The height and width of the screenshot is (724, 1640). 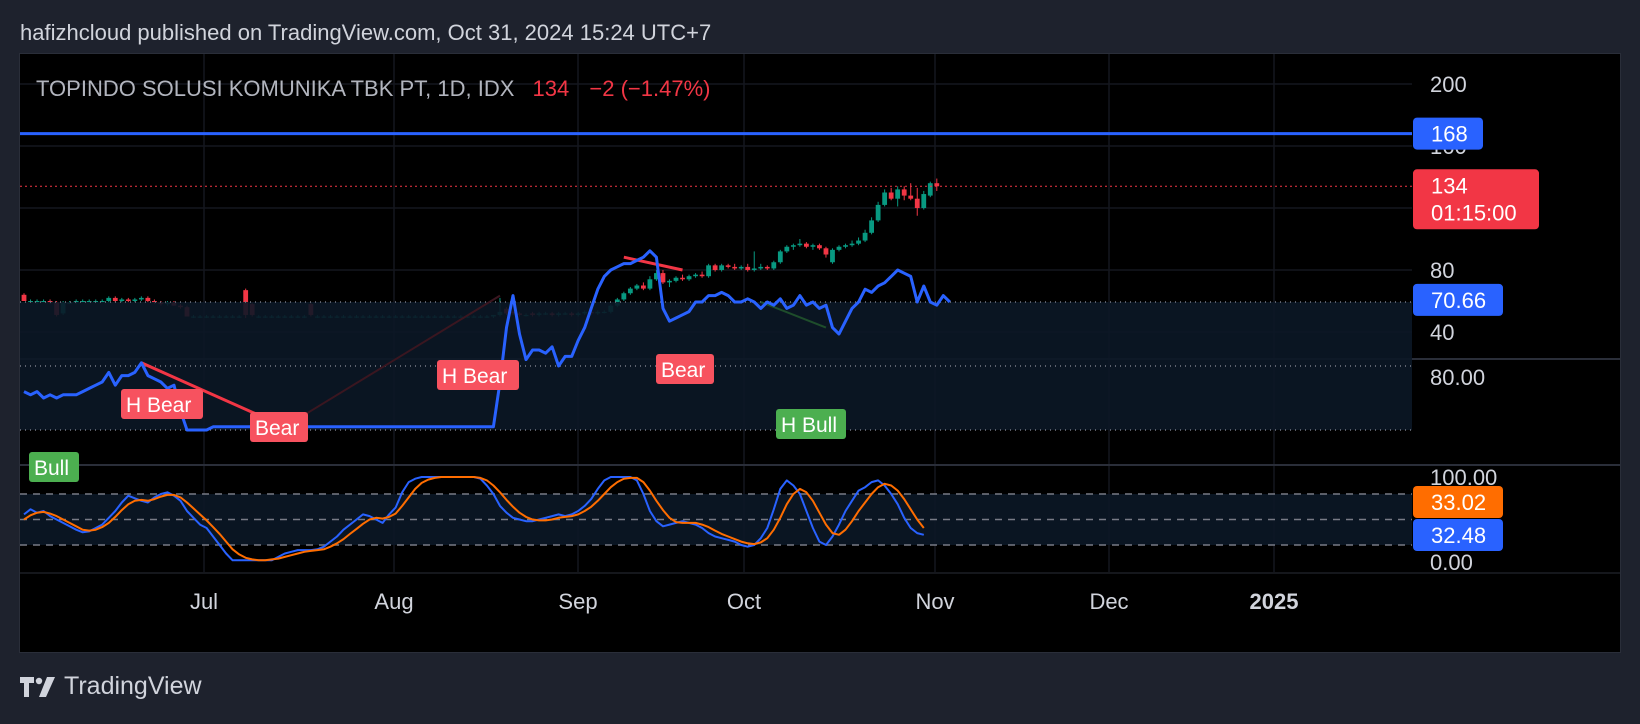 I want to click on stoch-d-line, so click(x=474, y=519).